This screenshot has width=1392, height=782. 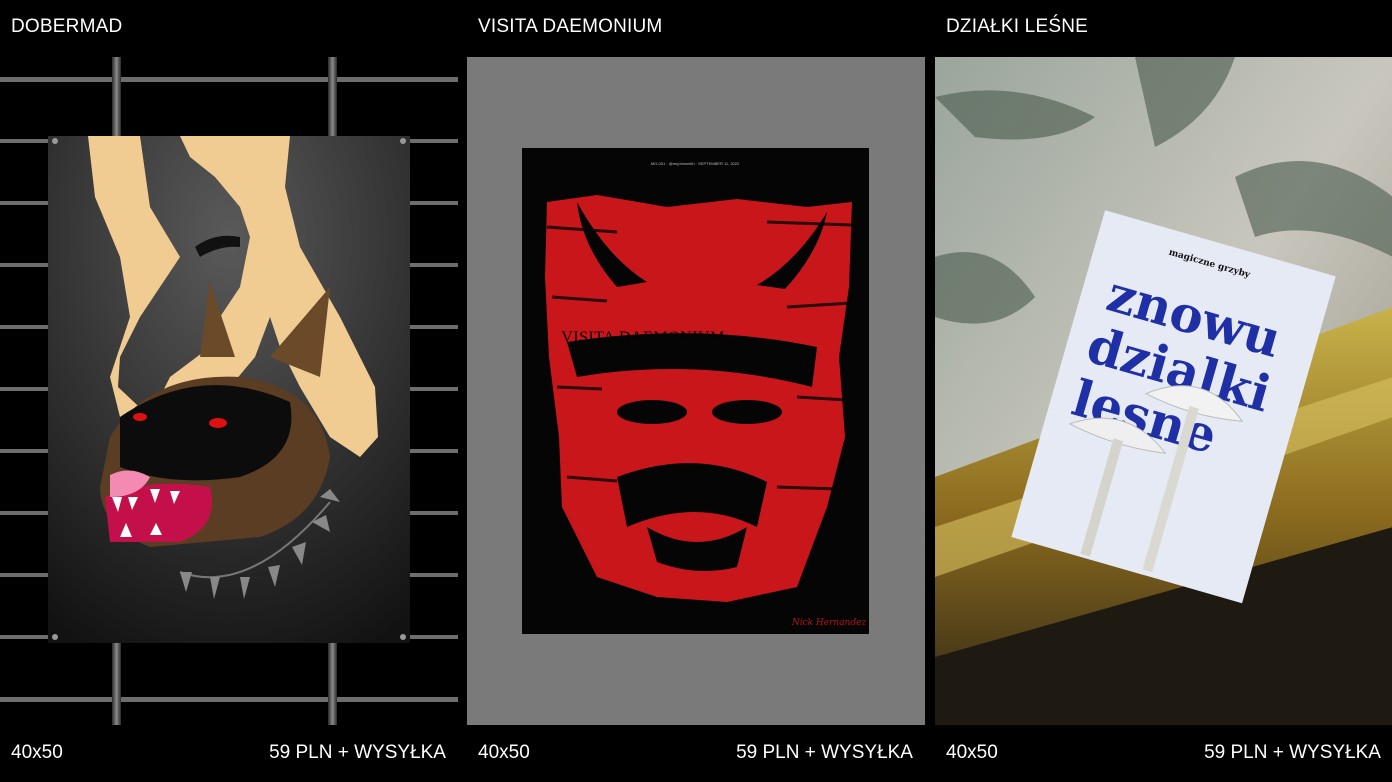 I want to click on product-title: DOBERMAD, so click(x=67, y=26).